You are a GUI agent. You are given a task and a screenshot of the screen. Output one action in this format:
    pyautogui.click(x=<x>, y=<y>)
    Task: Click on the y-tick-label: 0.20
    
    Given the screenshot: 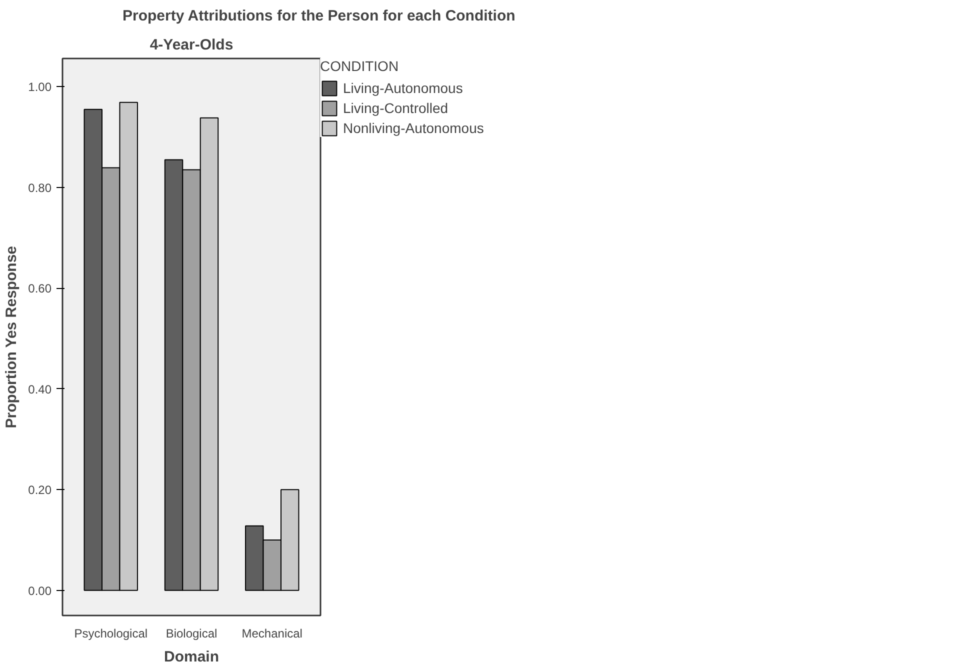 What is the action you would take?
    pyautogui.click(x=40, y=490)
    